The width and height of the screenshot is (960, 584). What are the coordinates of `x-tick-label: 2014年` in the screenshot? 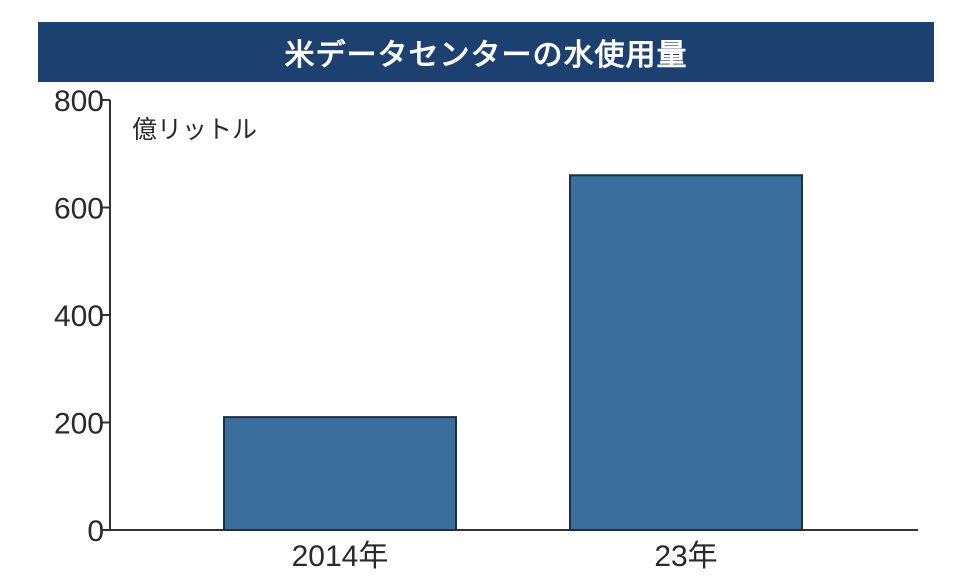 It's located at (340, 556).